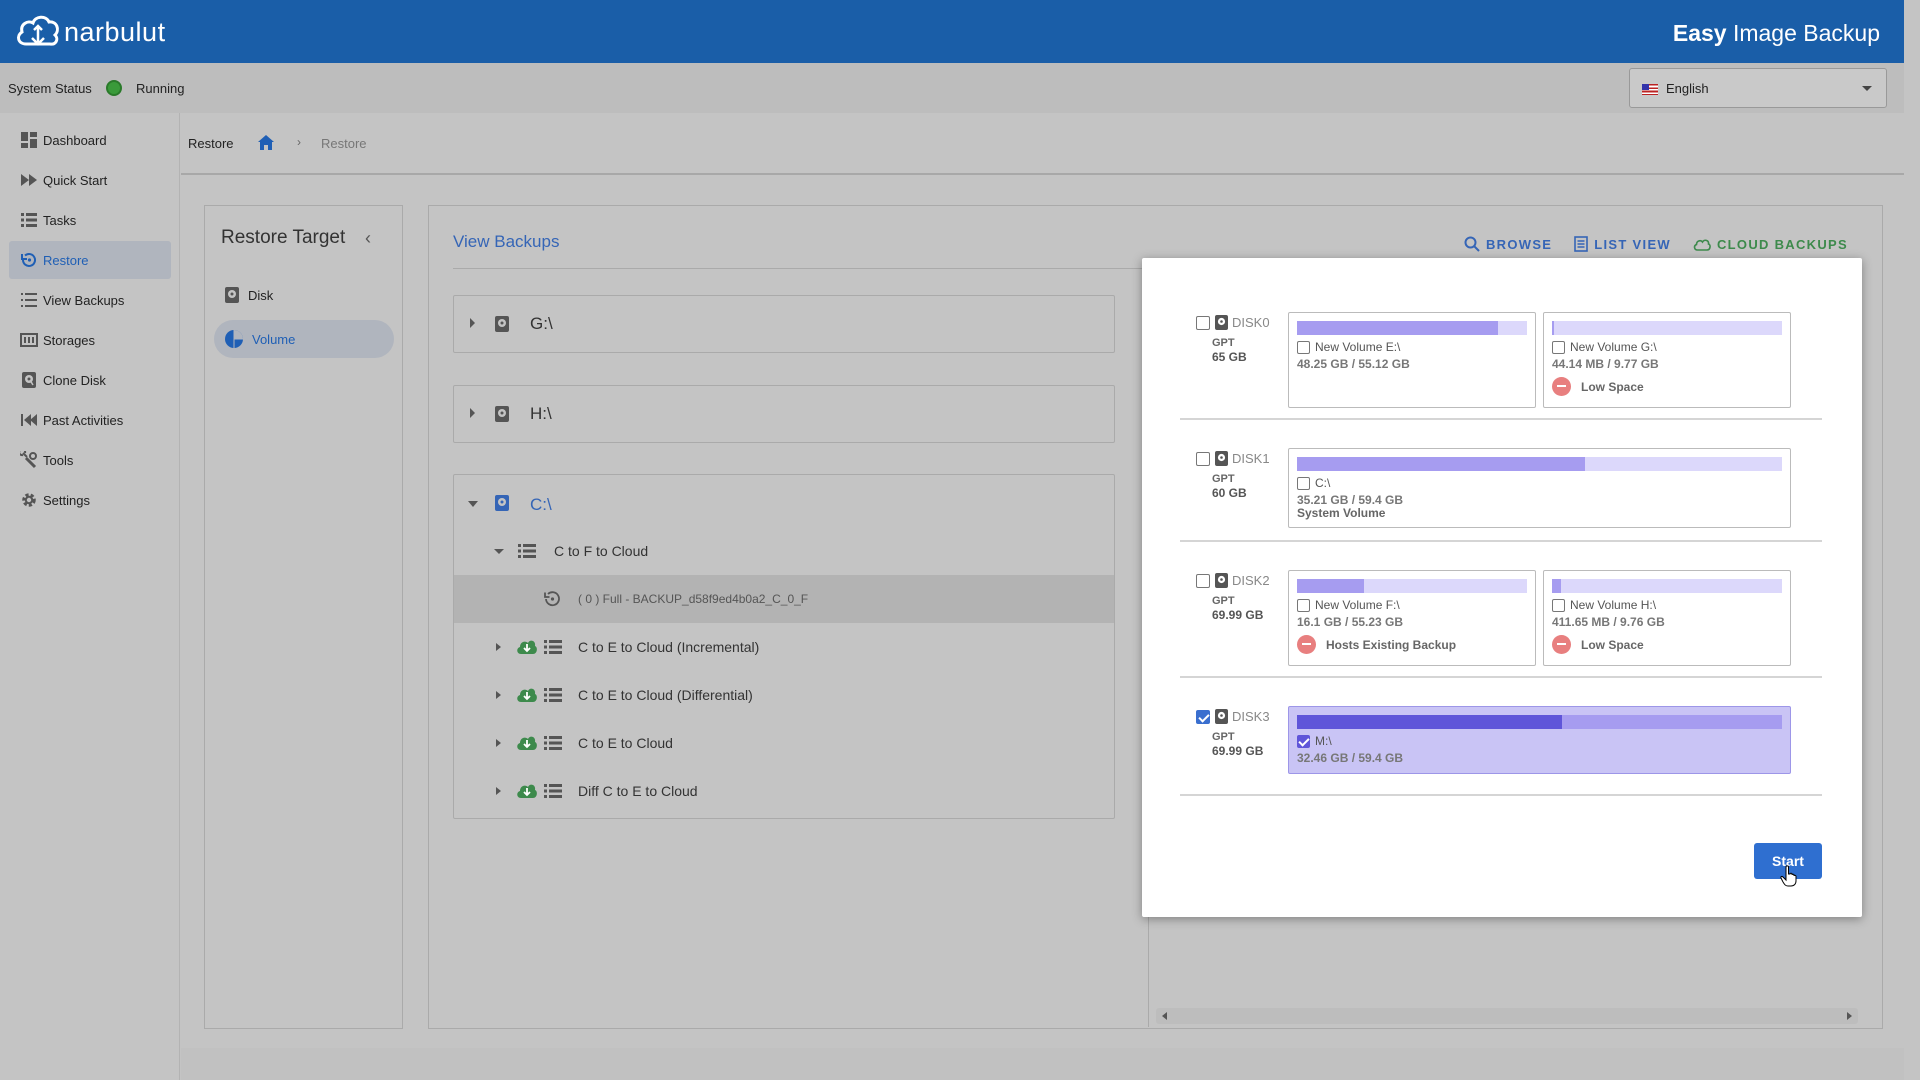 This screenshot has width=1920, height=1080. Describe the element at coordinates (283, 237) in the screenshot. I see `restore-target-title: Restore Target` at that location.